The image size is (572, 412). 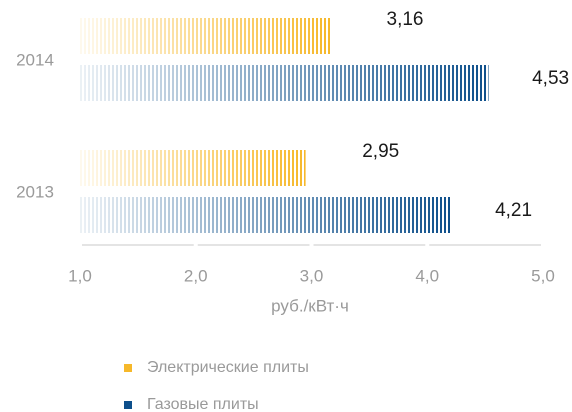 I want to click on value-label: 4,53, so click(x=550, y=78).